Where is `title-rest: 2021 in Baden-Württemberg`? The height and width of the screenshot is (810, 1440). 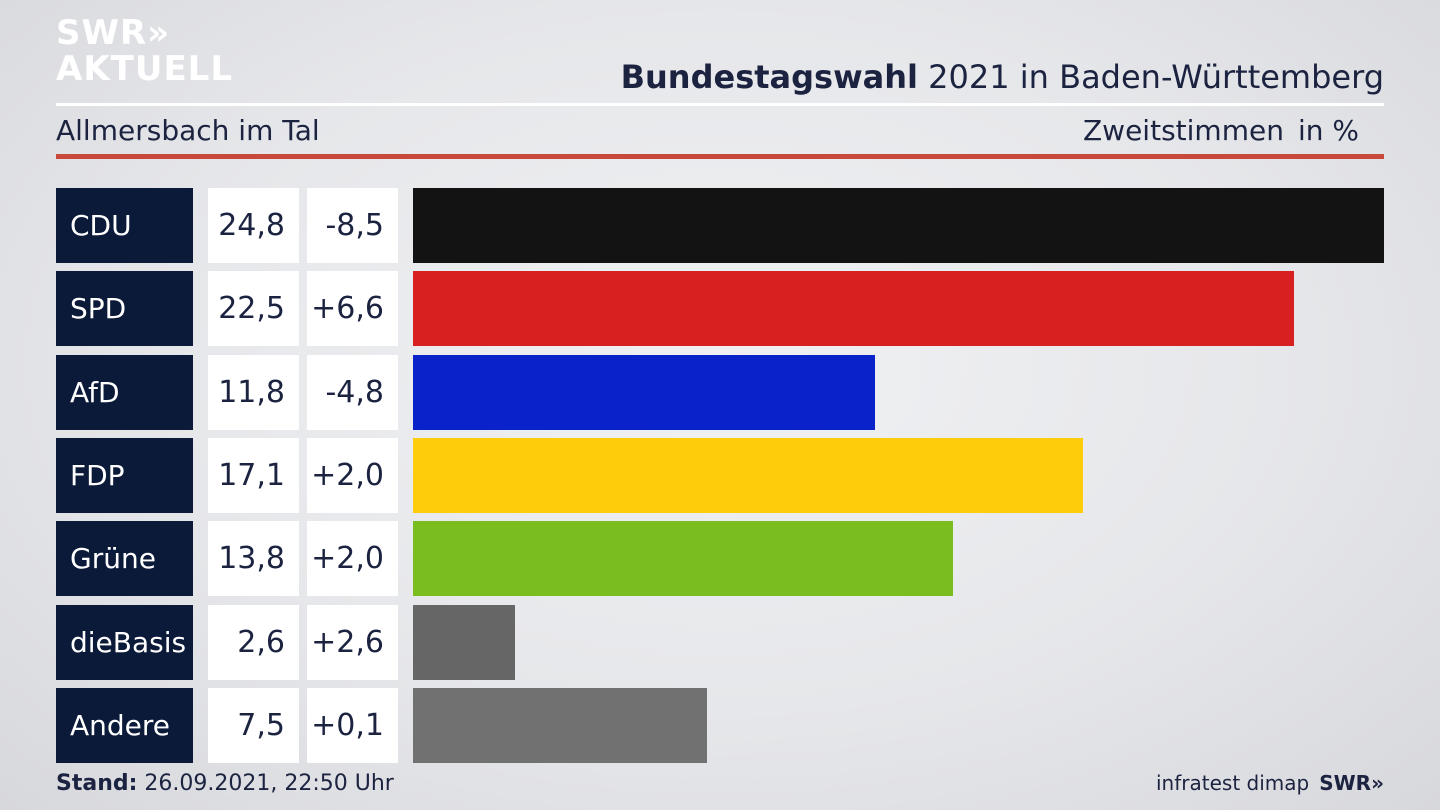
title-rest: 2021 in Baden-Württemberg is located at coordinates (1150, 77).